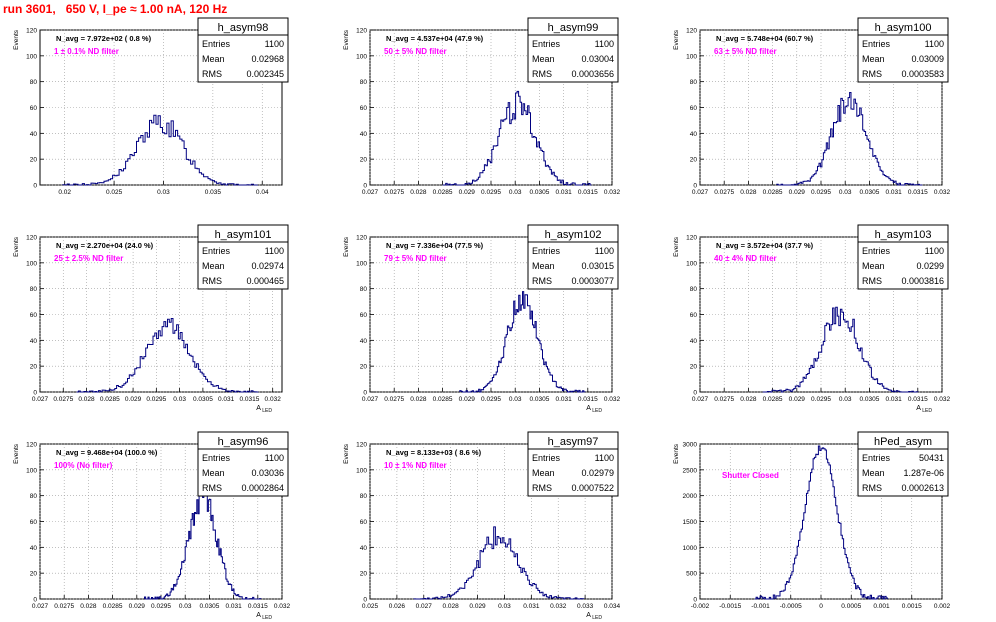 Image resolution: width=996 pixels, height=622 pixels. Describe the element at coordinates (745, 51) in the screenshot. I see `filter-label: 63 ± 5% ND filter` at that location.